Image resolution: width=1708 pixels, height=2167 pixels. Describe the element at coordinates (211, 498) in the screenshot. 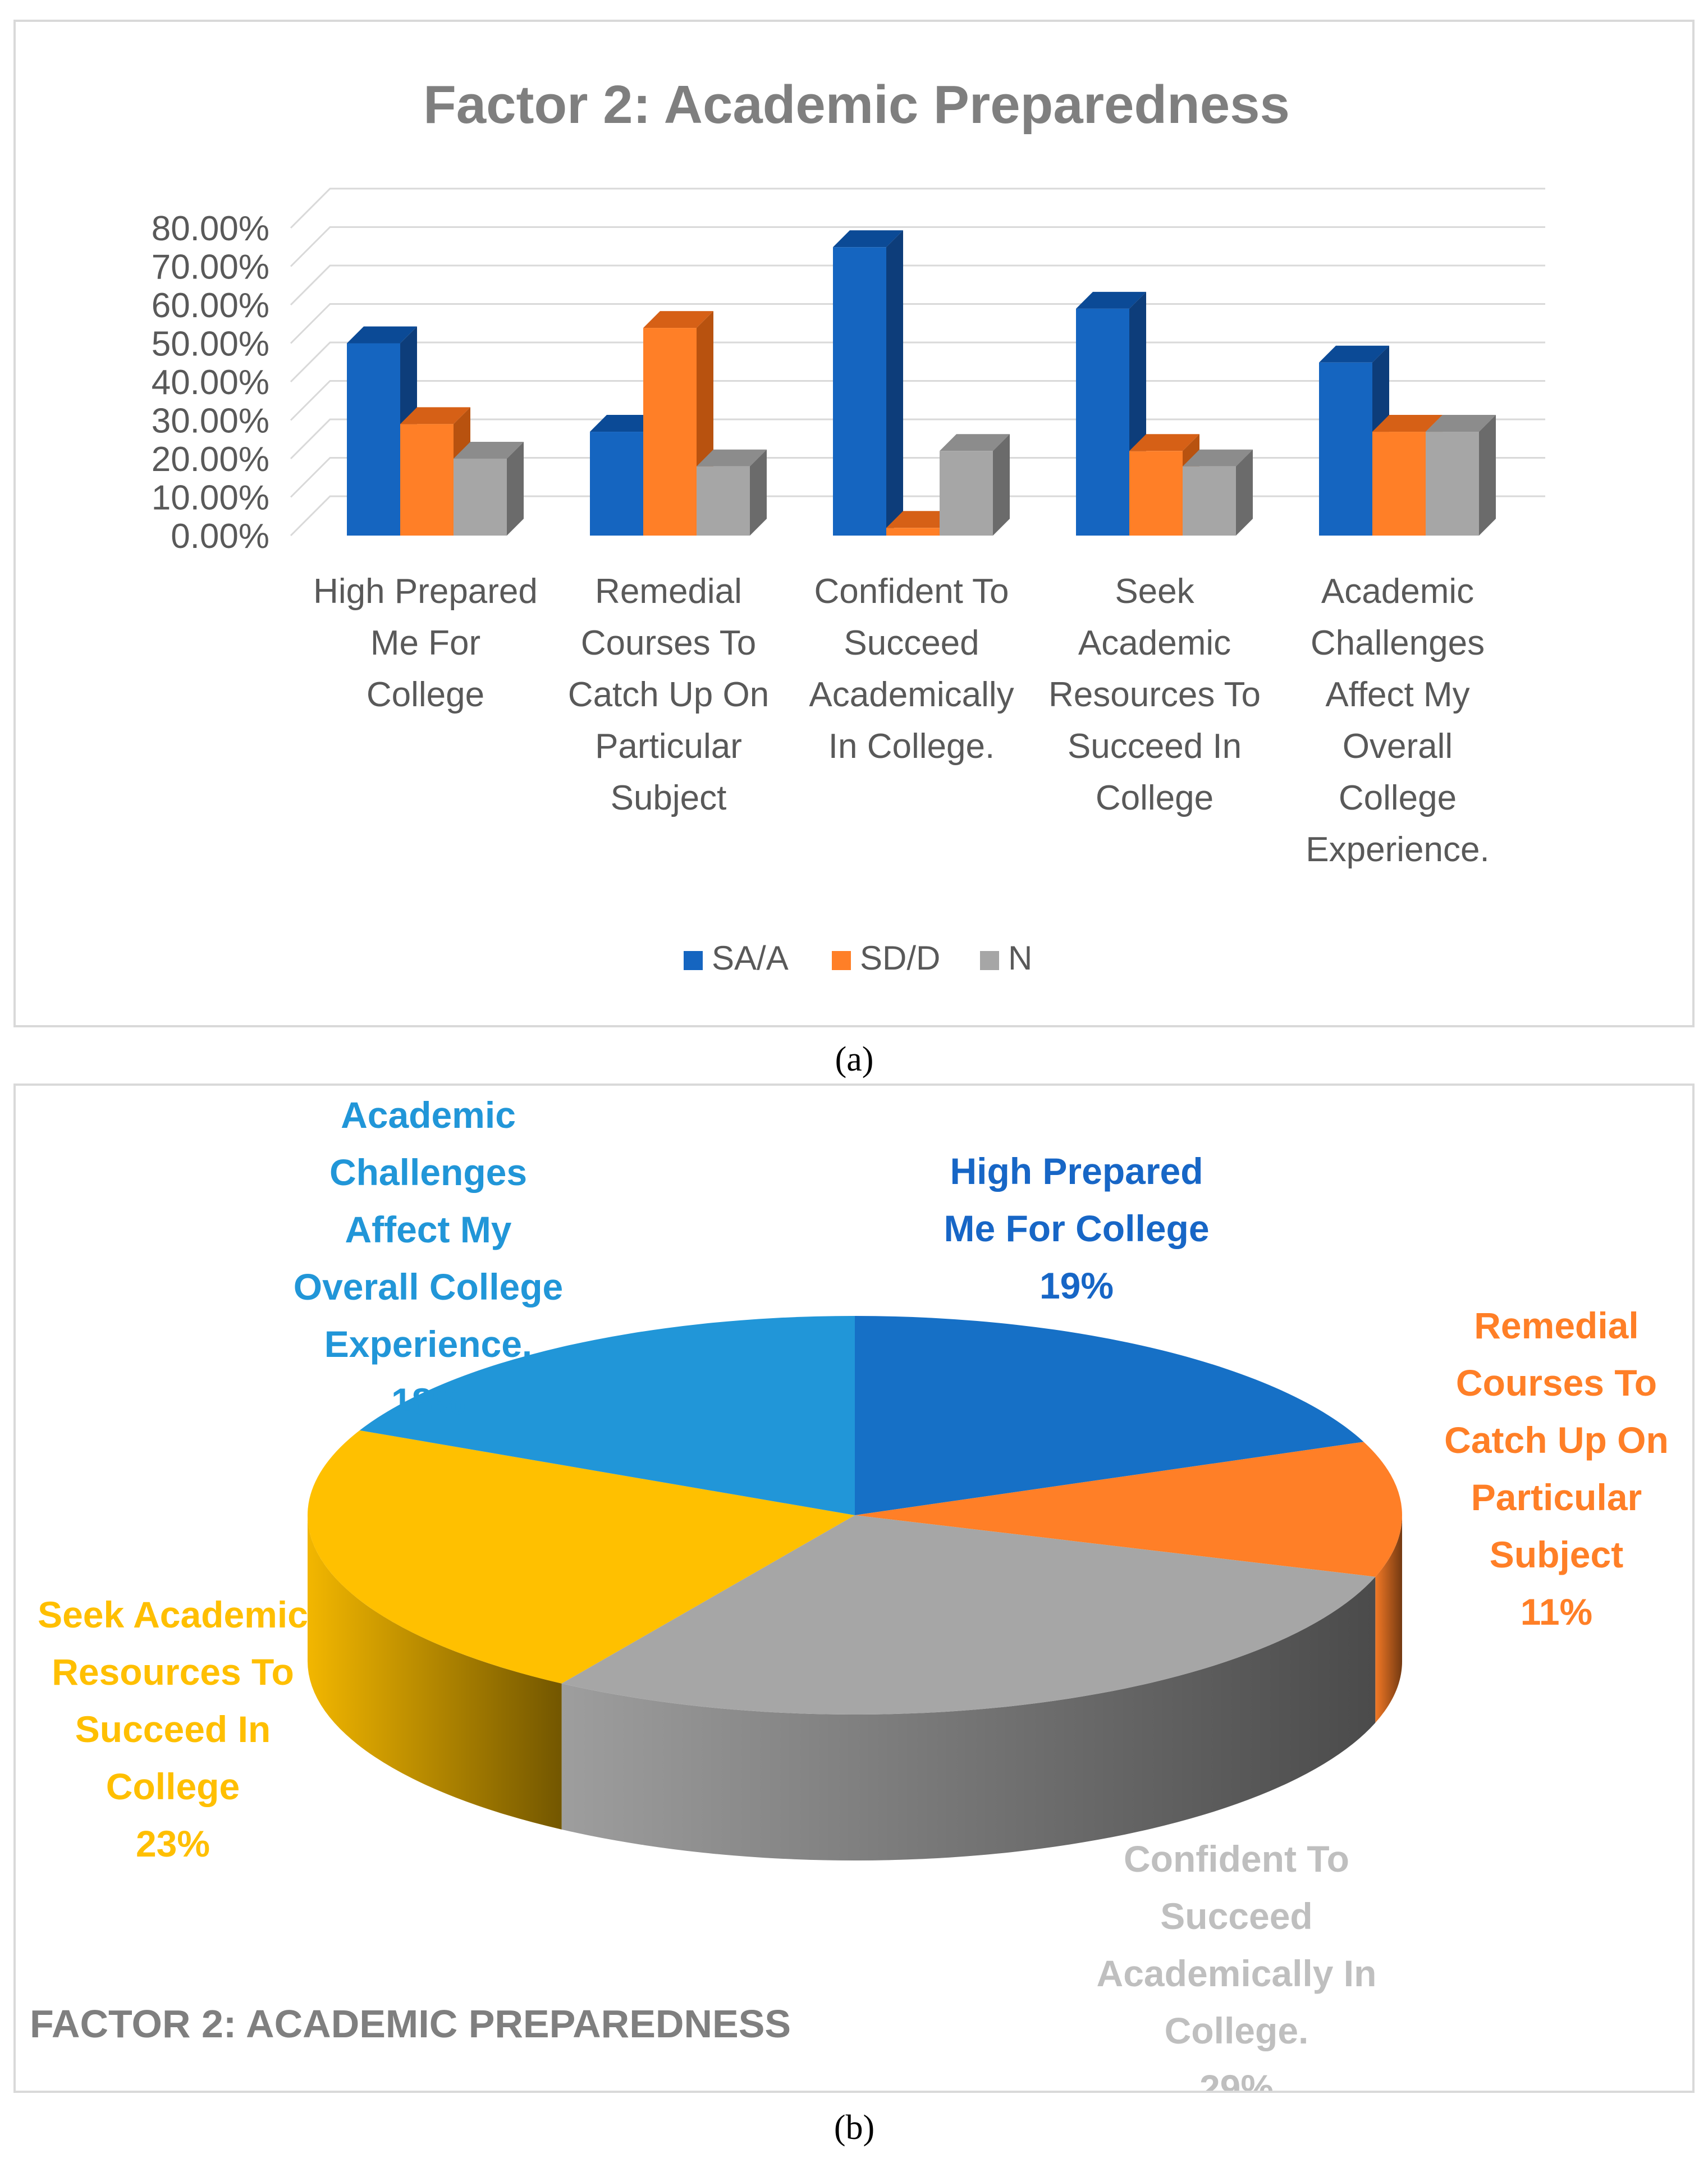

I see `y-tick-label: 10.00%` at that location.